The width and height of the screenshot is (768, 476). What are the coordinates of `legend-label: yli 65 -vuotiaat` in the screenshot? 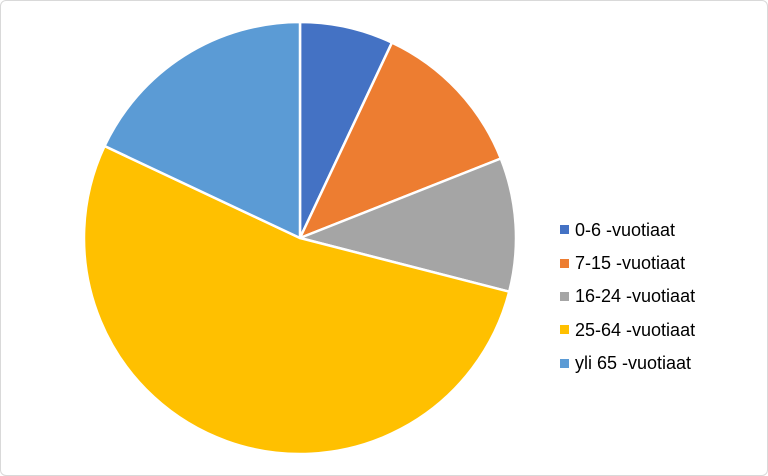 It's located at (633, 363).